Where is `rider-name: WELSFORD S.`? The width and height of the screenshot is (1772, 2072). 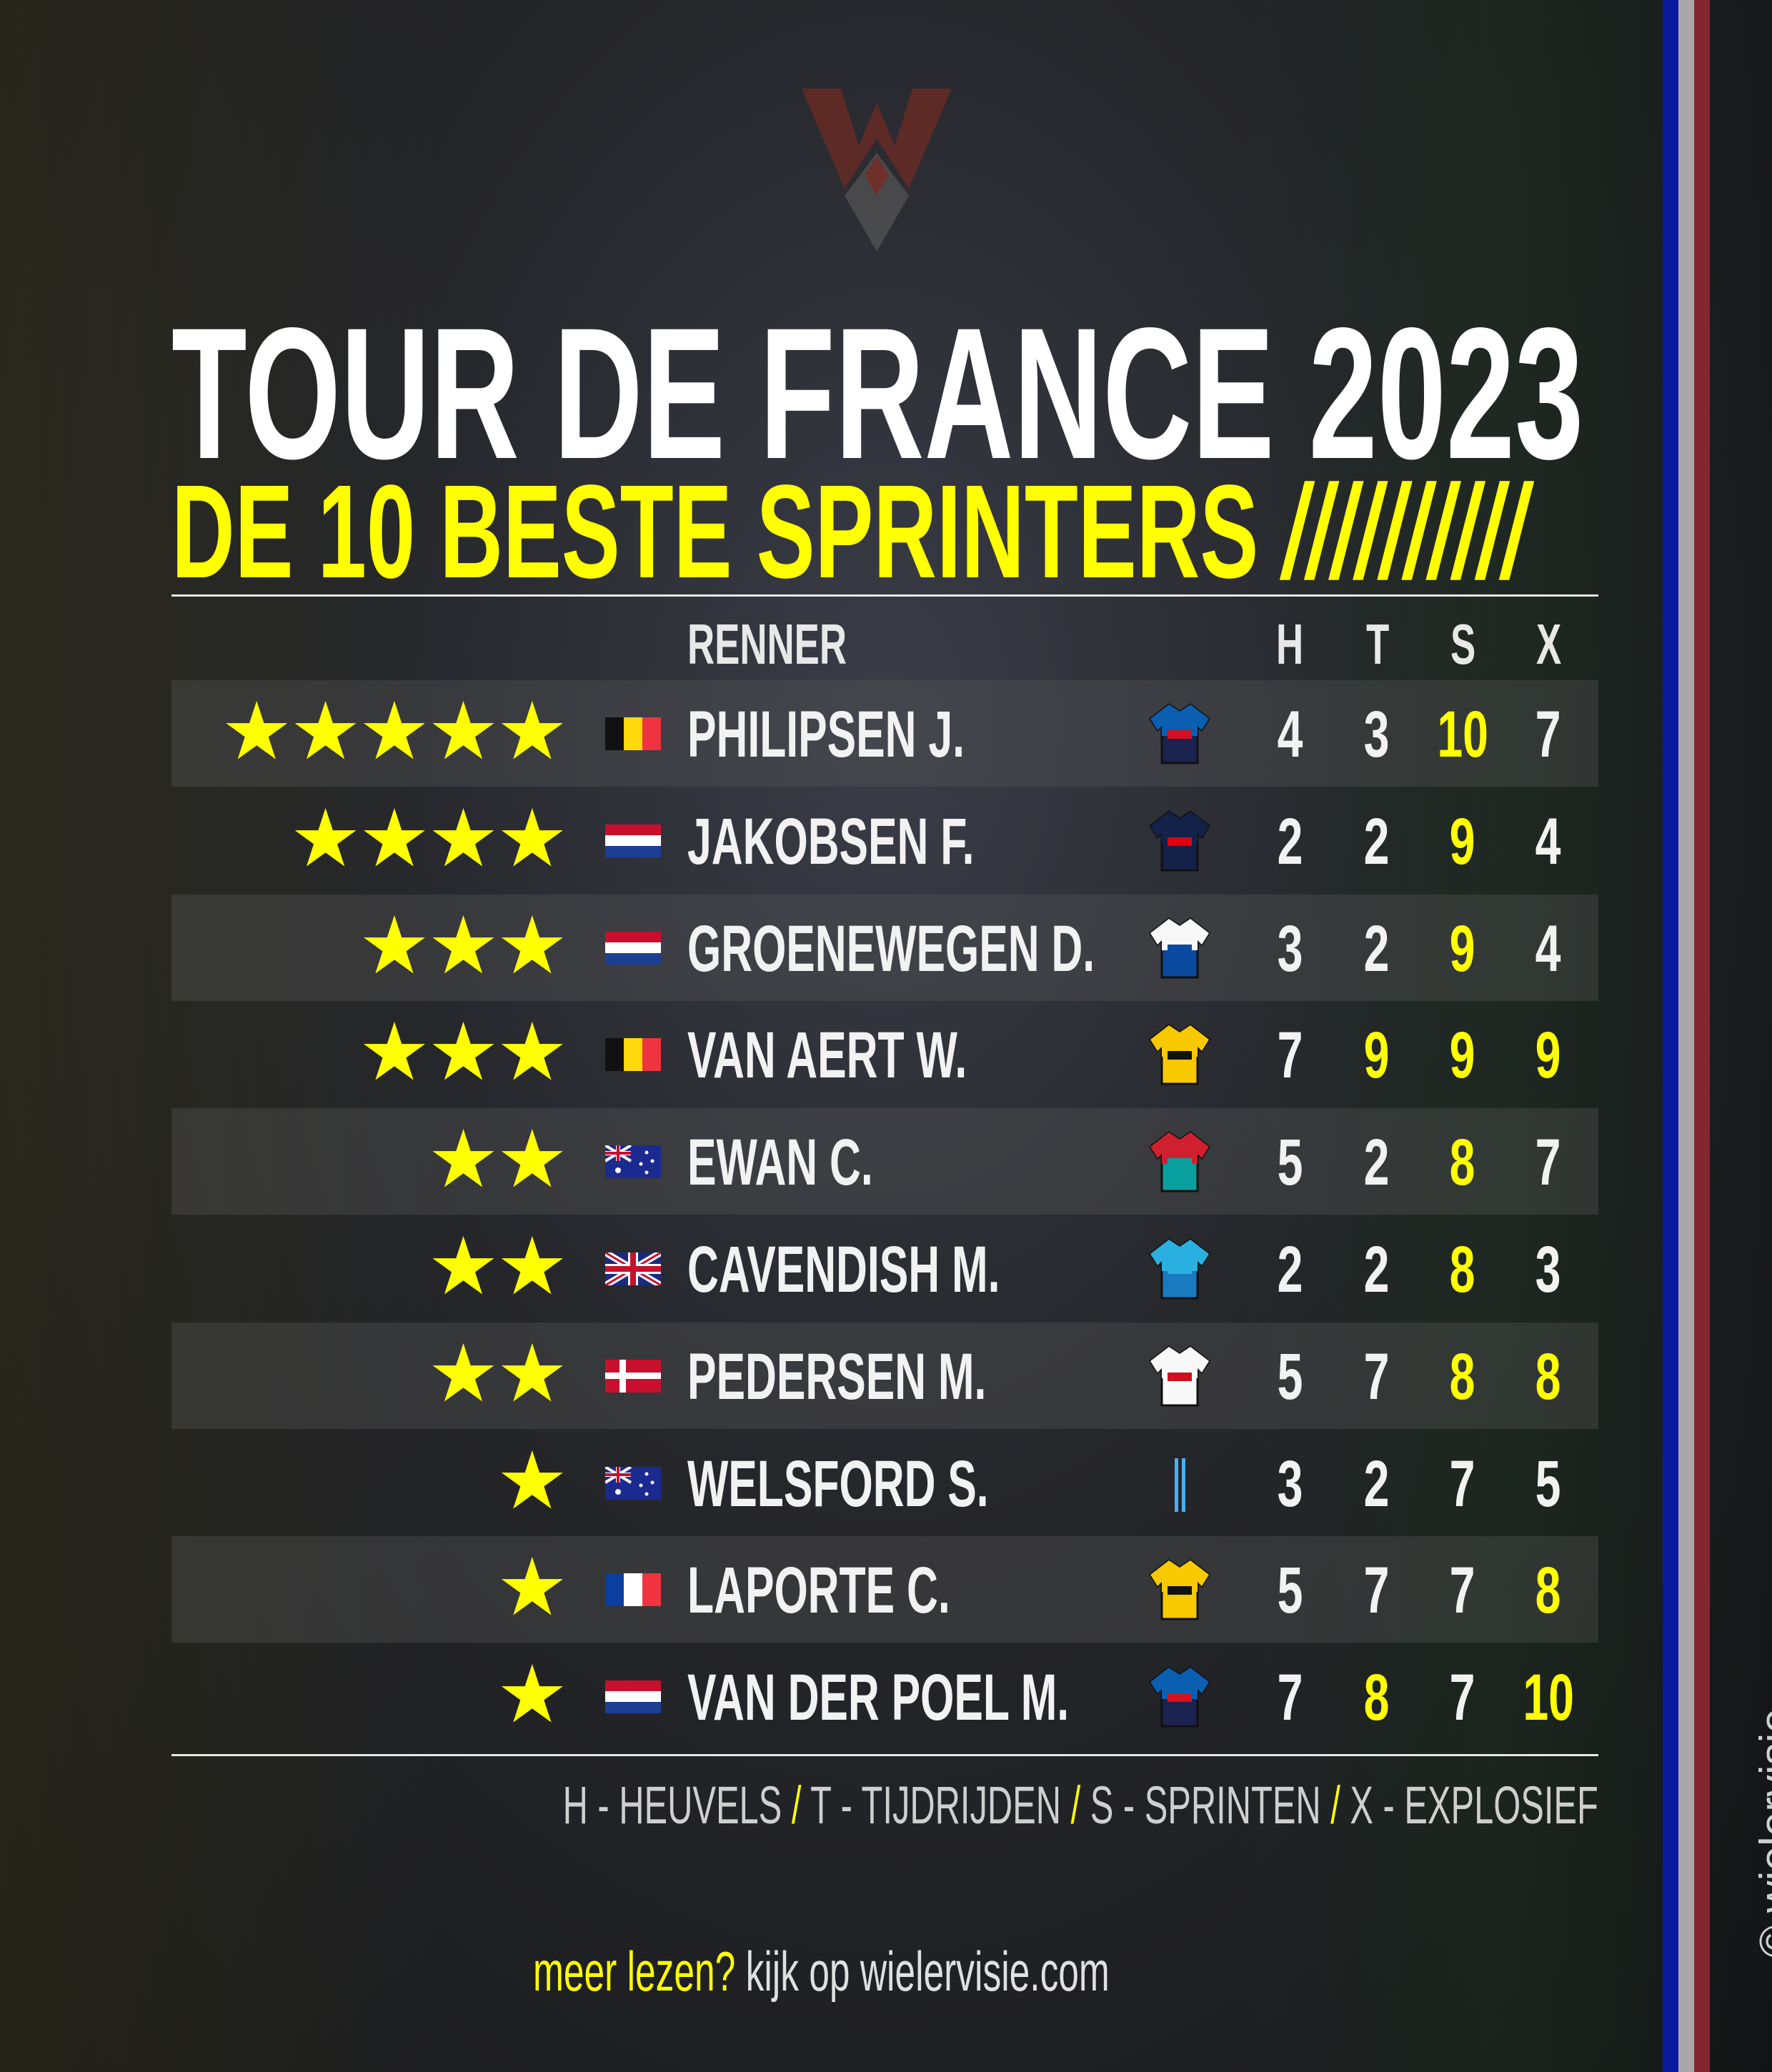
rider-name: WELSFORD S. is located at coordinates (838, 1483).